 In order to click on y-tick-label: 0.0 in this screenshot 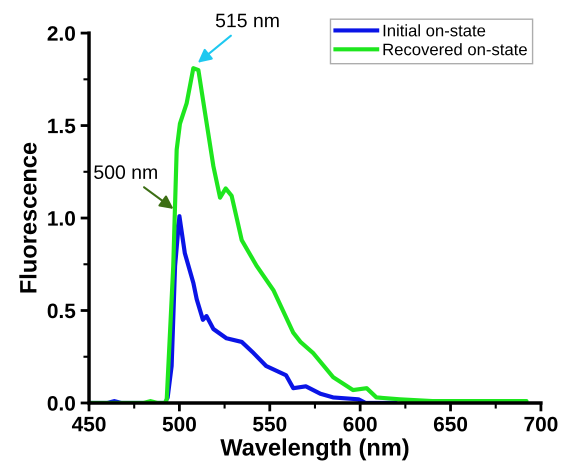, I will do `click(61, 403)`.